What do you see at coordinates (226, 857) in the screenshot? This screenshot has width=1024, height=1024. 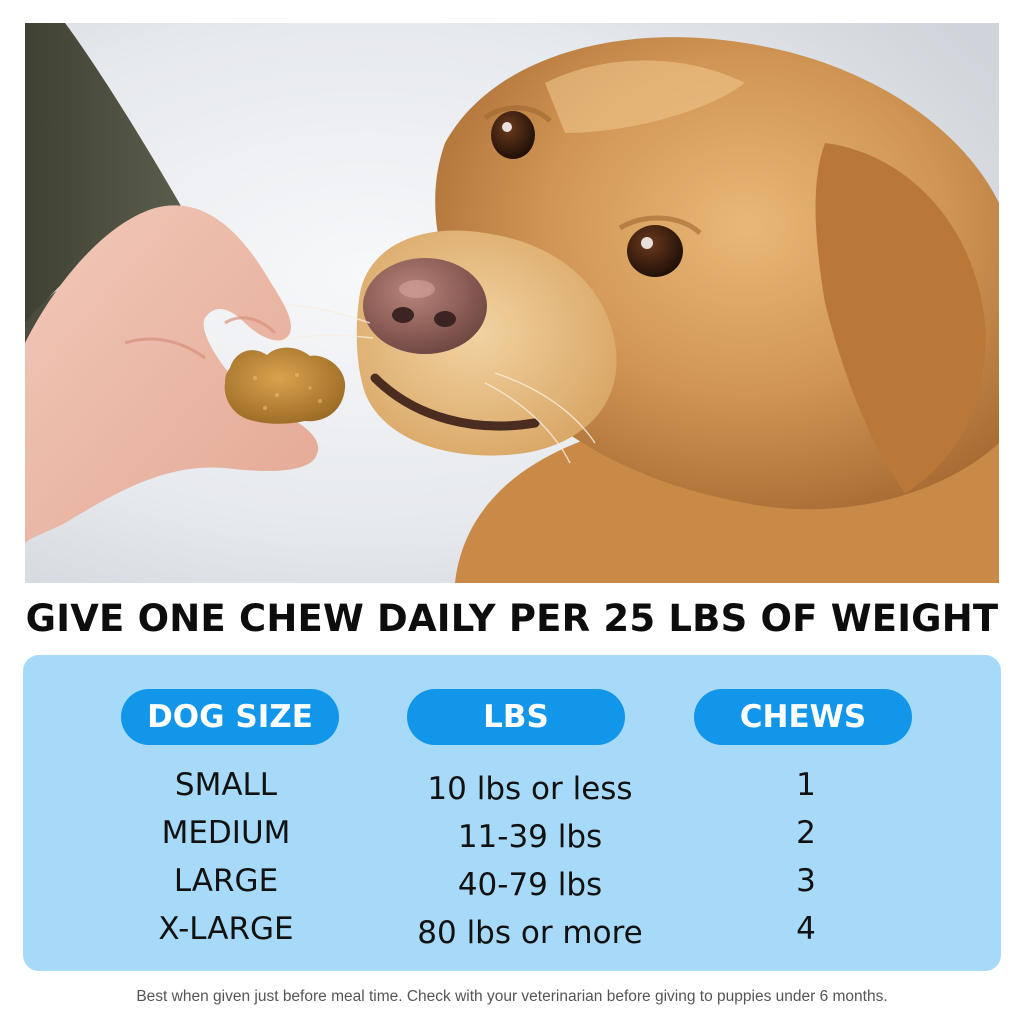 I see `size-column: SMALL MEDIUM LARGE X-LARGE` at bounding box center [226, 857].